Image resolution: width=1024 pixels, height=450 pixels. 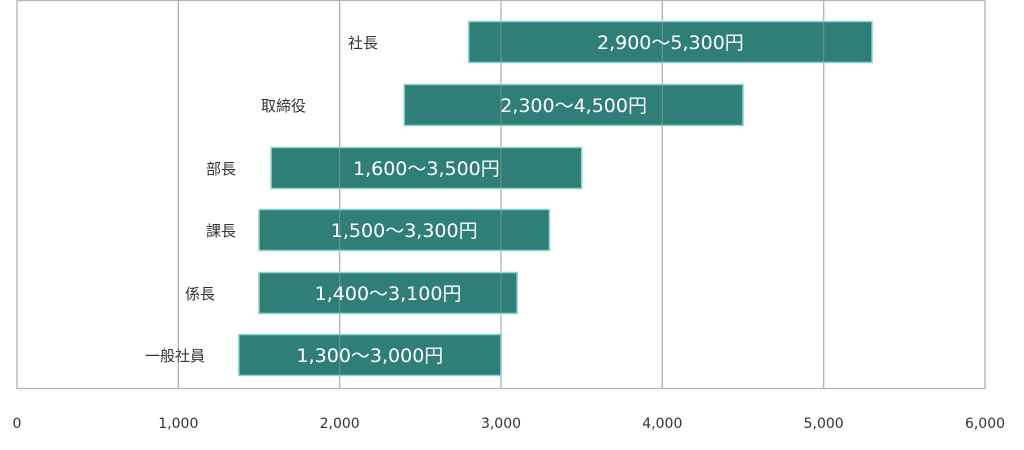 I want to click on category-label: 取締役, so click(x=283, y=106).